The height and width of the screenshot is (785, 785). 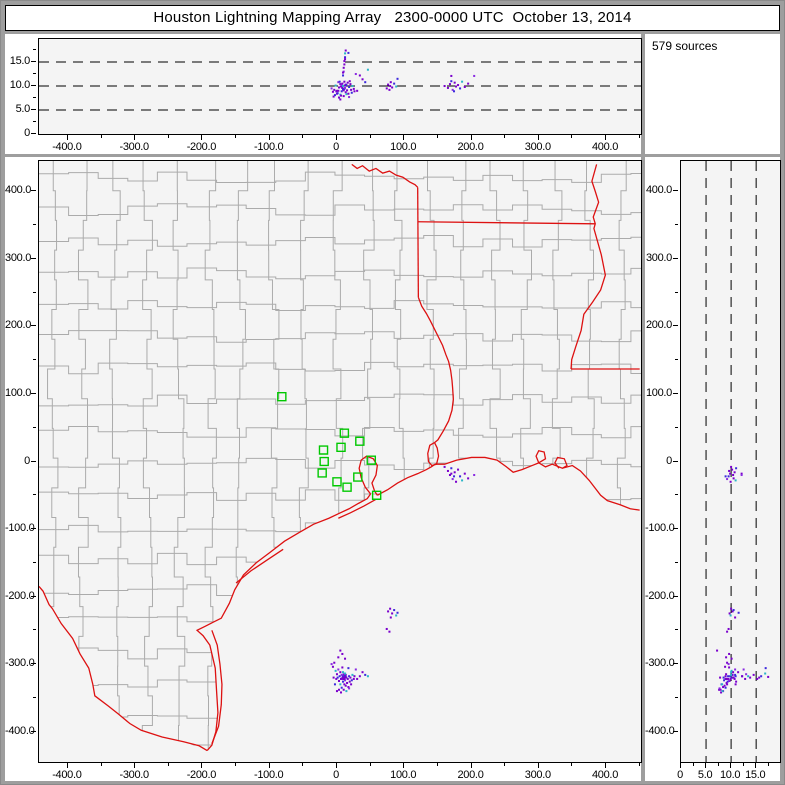 I want to click on altitude-ew-scatter, so click(x=340, y=91).